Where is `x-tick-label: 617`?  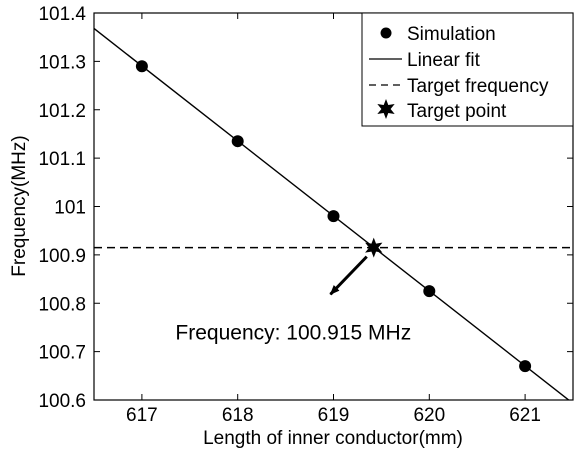
x-tick-label: 617 is located at coordinates (142, 415).